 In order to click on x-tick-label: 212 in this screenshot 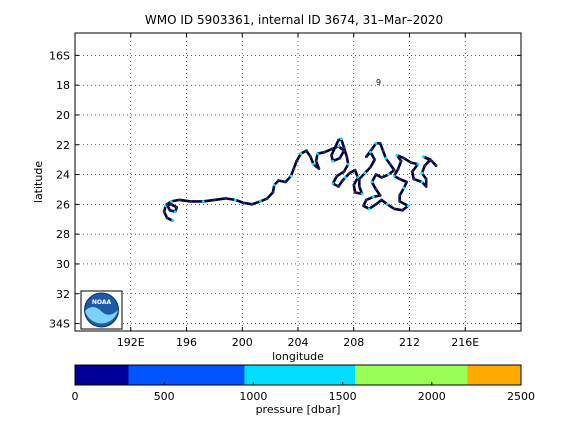, I will do `click(409, 342)`.